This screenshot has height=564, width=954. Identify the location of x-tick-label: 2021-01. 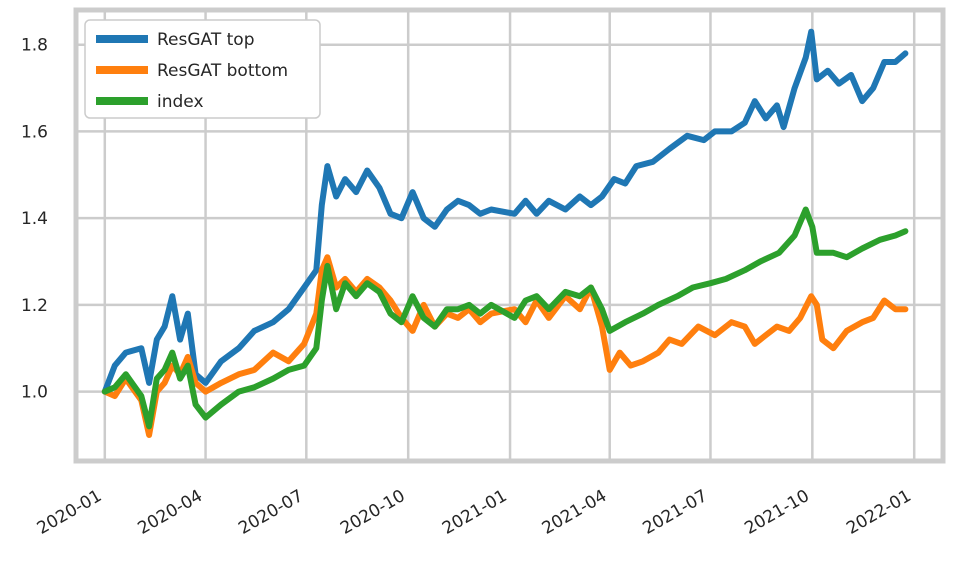
(475, 512).